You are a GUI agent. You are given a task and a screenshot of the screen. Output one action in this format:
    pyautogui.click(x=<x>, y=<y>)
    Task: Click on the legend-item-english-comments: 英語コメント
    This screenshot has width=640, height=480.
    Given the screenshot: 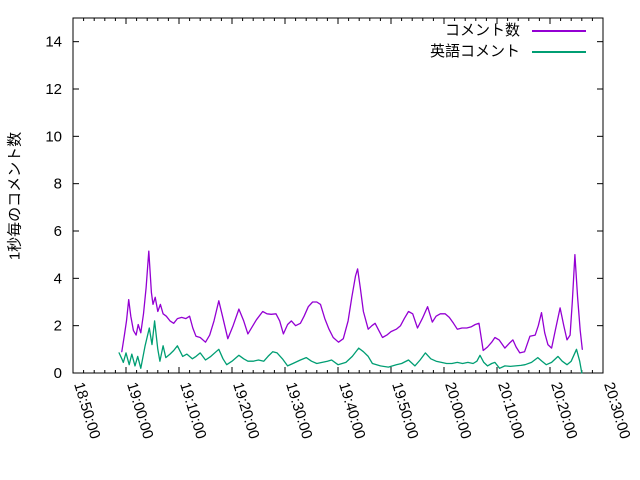 What is the action you would take?
    pyautogui.click(x=508, y=51)
    